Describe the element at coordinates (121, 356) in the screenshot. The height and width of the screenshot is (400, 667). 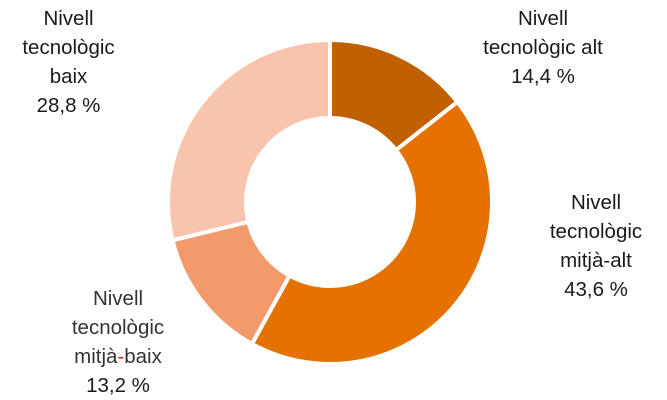
I see `slice-label-mitja-baix-hyphen: -` at that location.